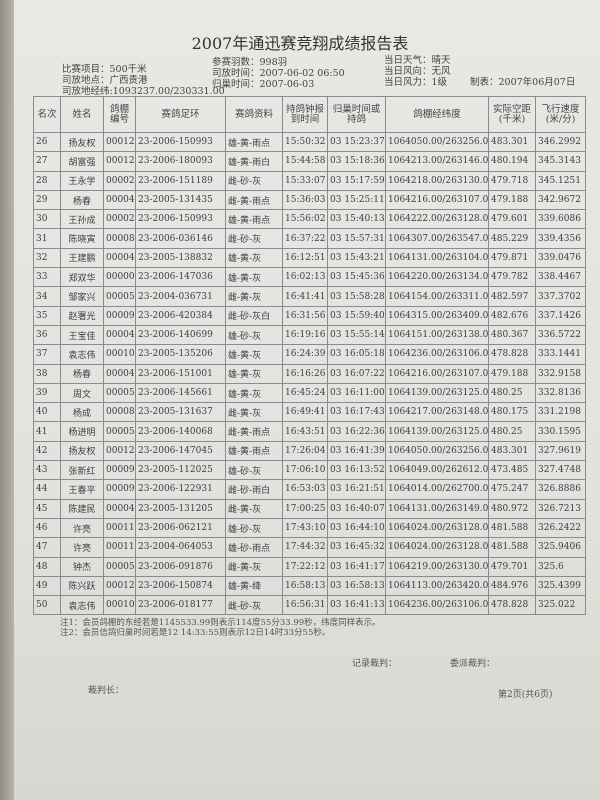 This screenshot has height=800, width=600. Describe the element at coordinates (512, 238) in the screenshot. I see `cell-distance: 485.229` at that location.